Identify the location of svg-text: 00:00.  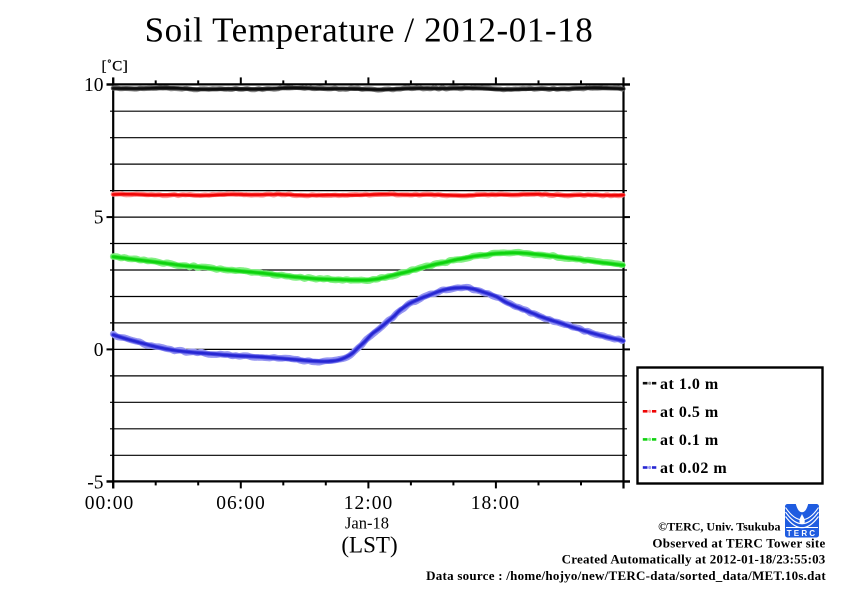
(109, 503).